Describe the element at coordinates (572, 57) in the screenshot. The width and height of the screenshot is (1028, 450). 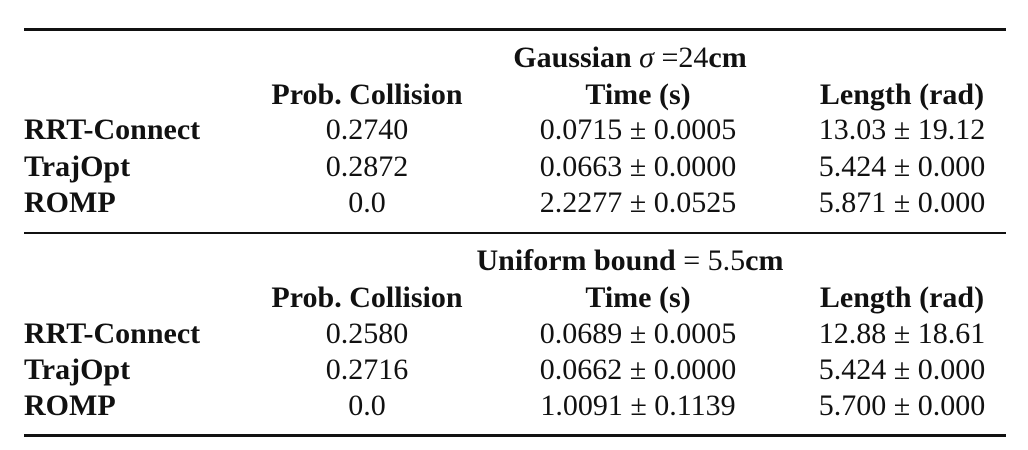
I see `section-title-label: Gaussian` at that location.